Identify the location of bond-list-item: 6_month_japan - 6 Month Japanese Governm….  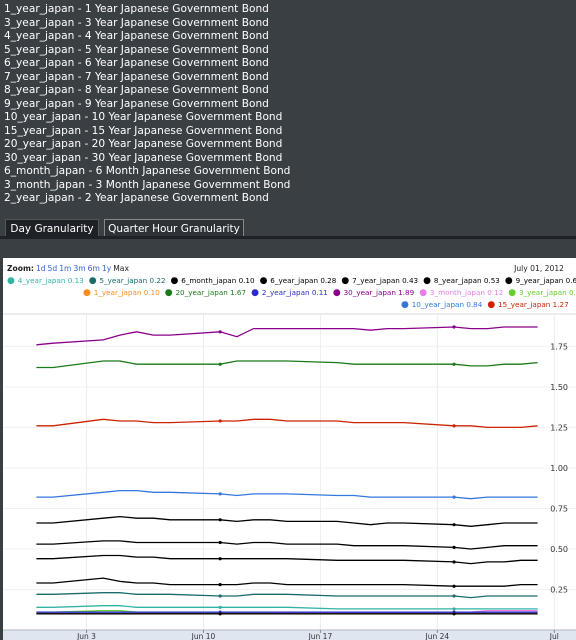
(147, 171).